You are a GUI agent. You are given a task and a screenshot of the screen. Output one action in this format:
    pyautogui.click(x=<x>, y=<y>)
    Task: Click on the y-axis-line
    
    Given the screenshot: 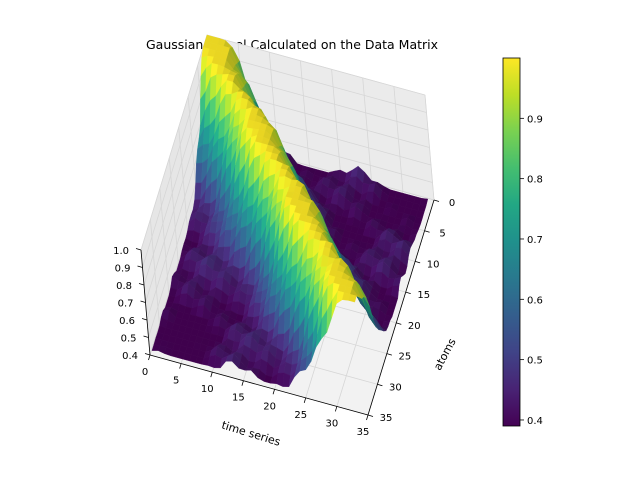 What is the action you would take?
    pyautogui.click(x=401, y=307)
    